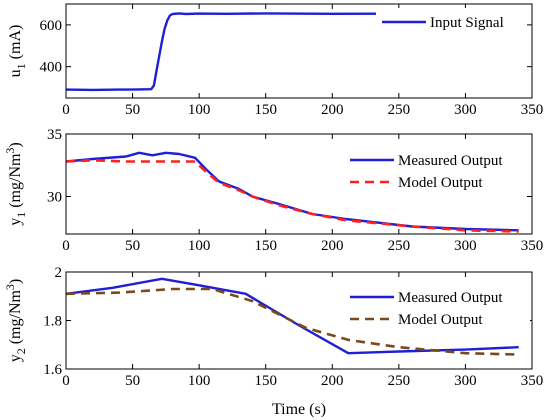  What do you see at coordinates (54, 198) in the screenshot?
I see `y-tick-label: 30` at bounding box center [54, 198].